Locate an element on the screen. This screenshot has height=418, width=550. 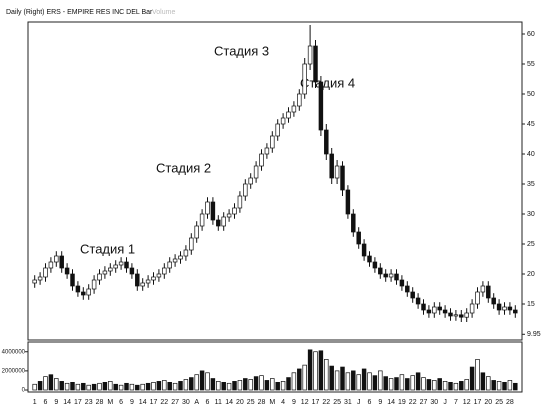
x-tick-label: J is located at coordinates (445, 402).